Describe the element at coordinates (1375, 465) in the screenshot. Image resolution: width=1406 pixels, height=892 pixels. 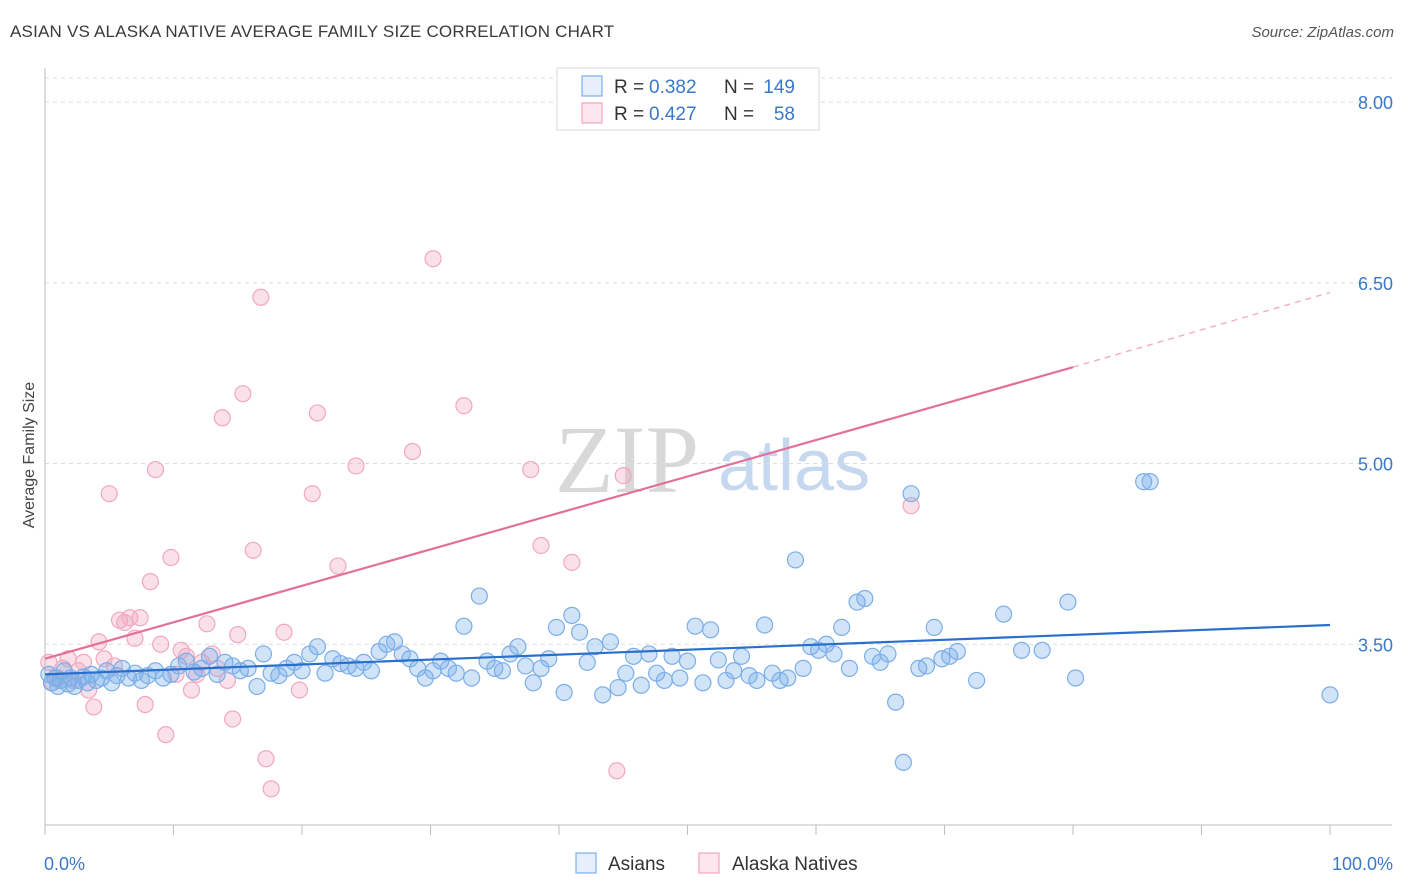
I see `y-tick-label: 5.00` at that location.